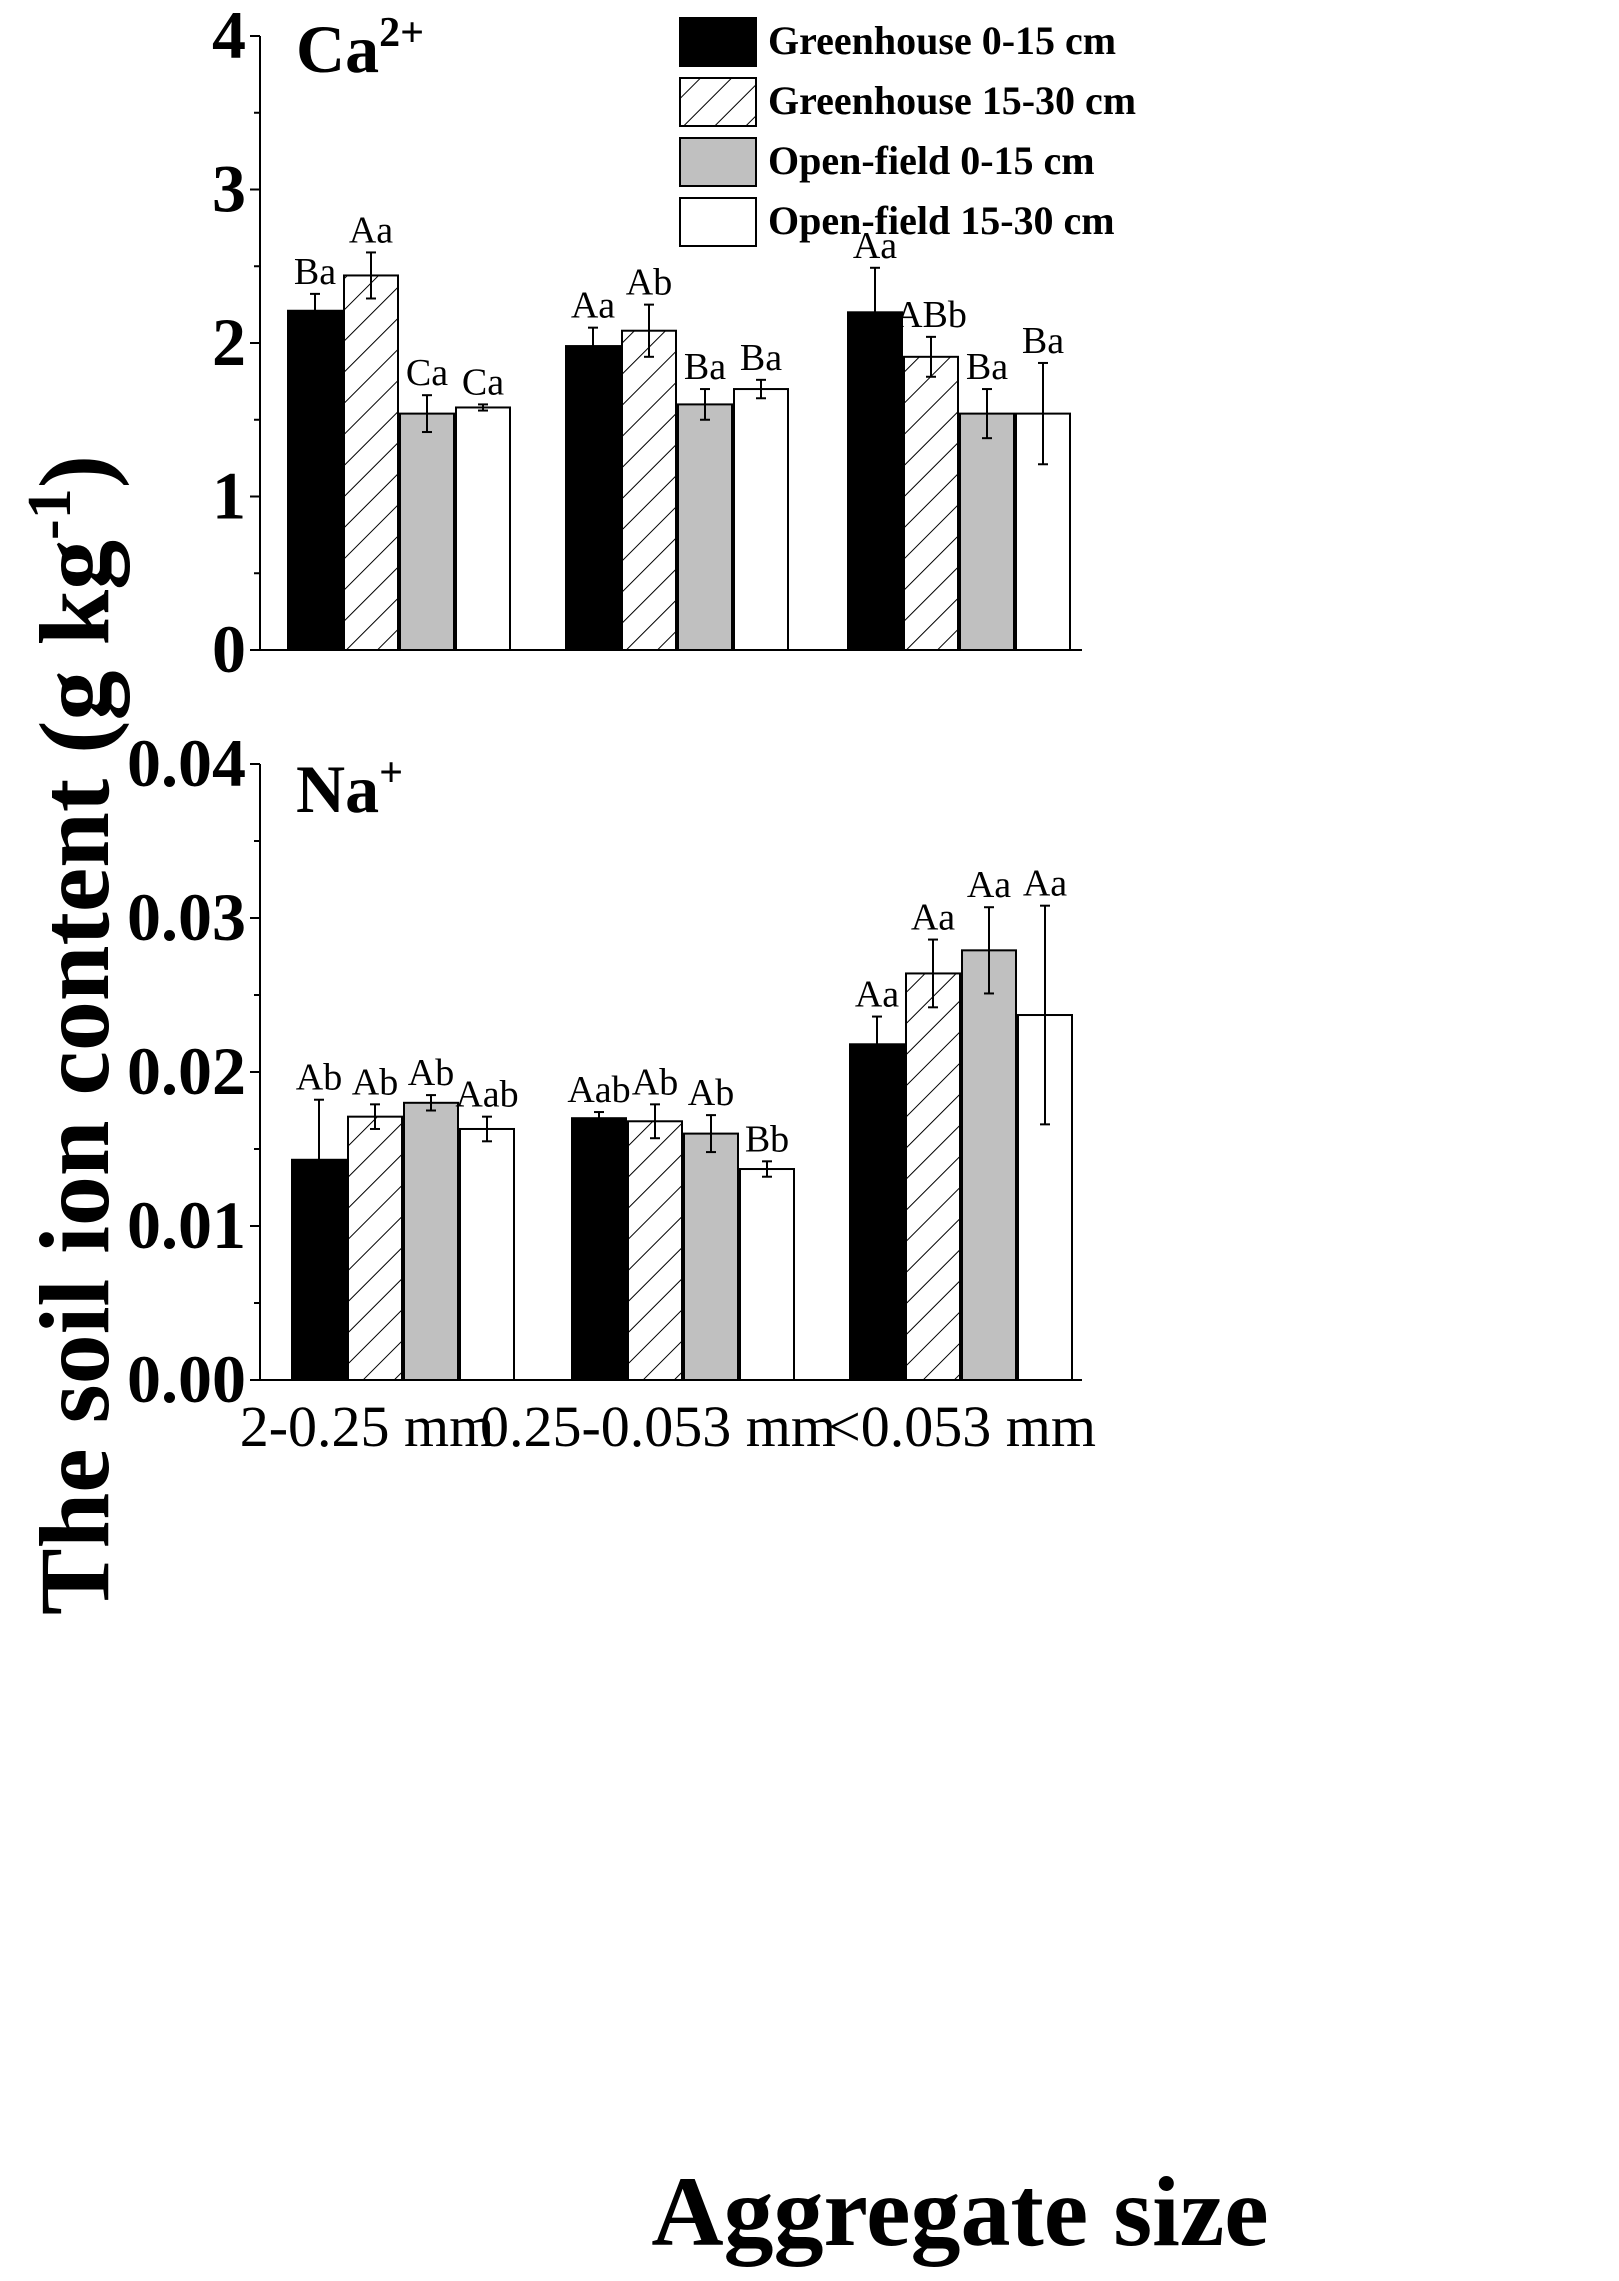 This screenshot has width=1619, height=2281. I want to click on panel-title: Ca2+, so click(360, 48).